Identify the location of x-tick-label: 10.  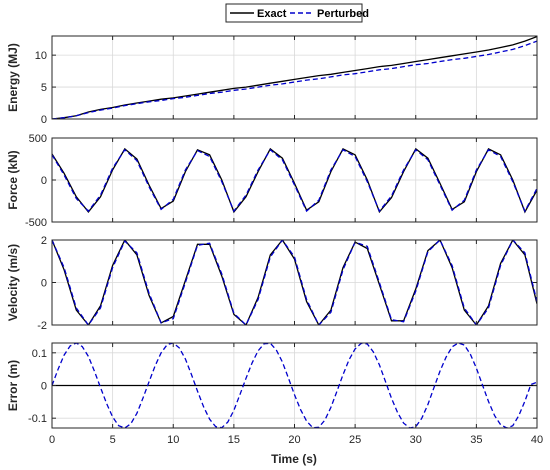
(173, 440).